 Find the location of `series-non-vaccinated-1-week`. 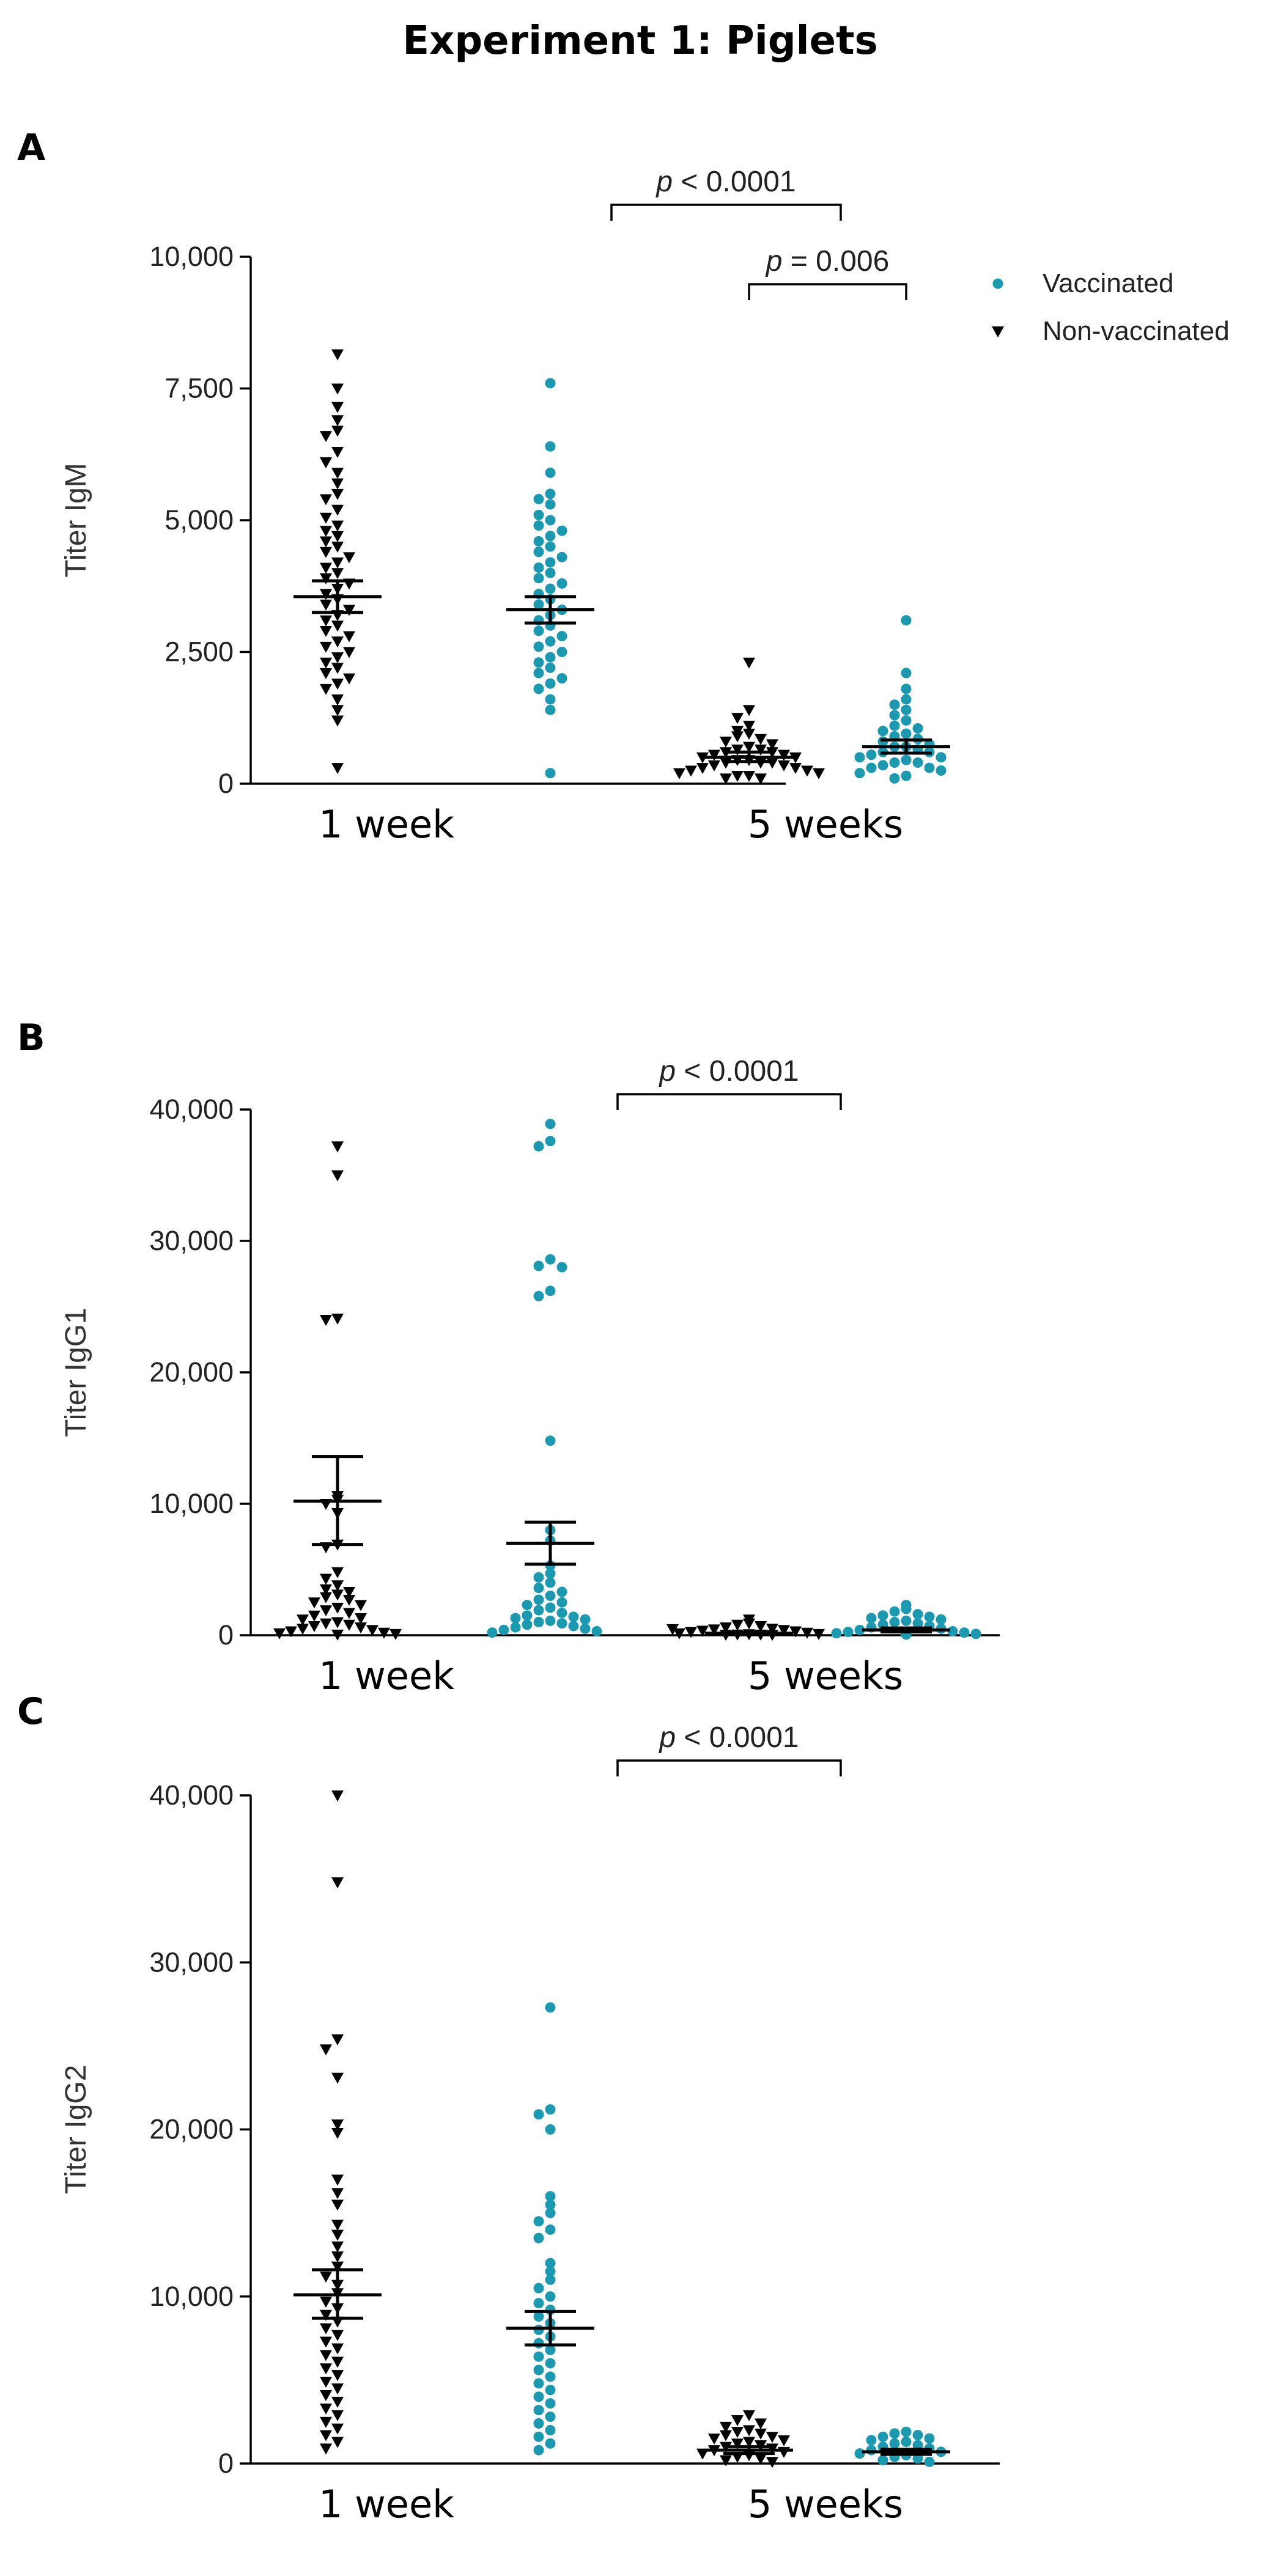

series-non-vaccinated-1-week is located at coordinates (337, 2122).